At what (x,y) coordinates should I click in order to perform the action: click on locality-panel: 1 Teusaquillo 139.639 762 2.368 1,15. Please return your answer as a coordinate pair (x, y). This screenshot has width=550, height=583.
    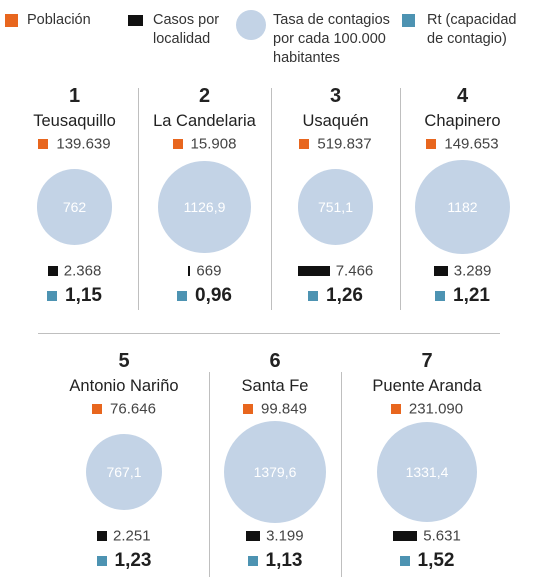
    Looking at the image, I should click on (74, 200).